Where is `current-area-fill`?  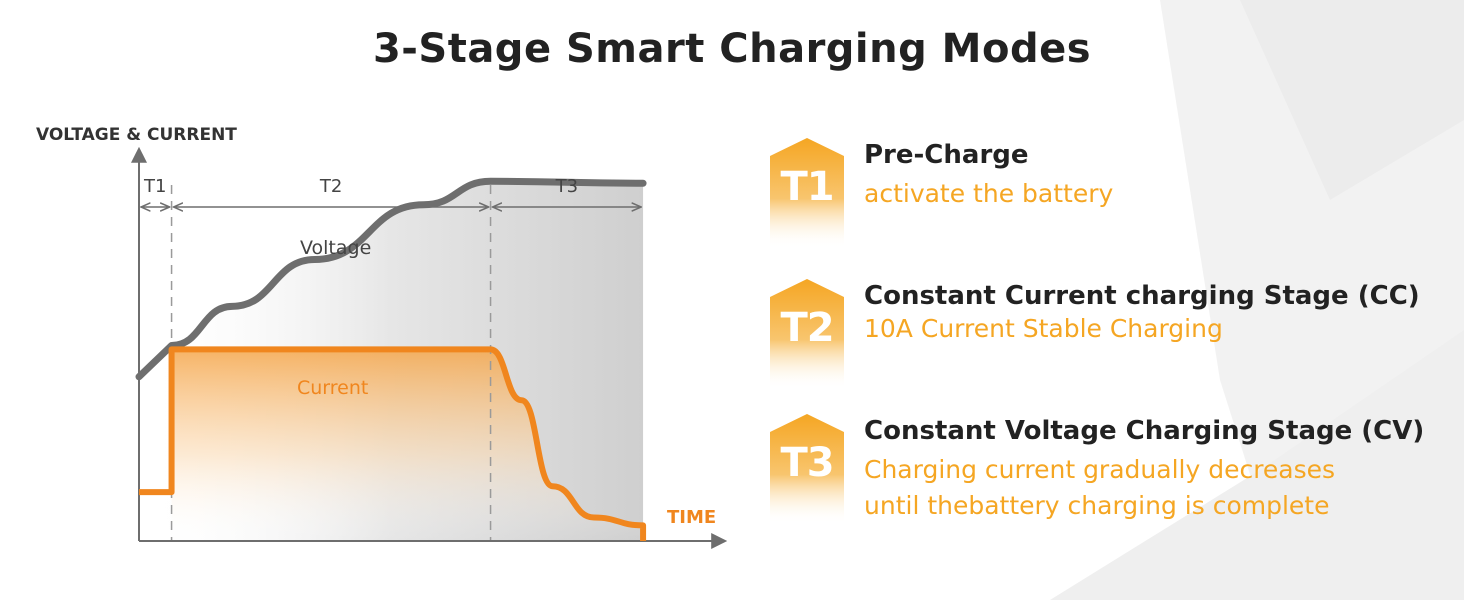 current-area-fill is located at coordinates (407, 445).